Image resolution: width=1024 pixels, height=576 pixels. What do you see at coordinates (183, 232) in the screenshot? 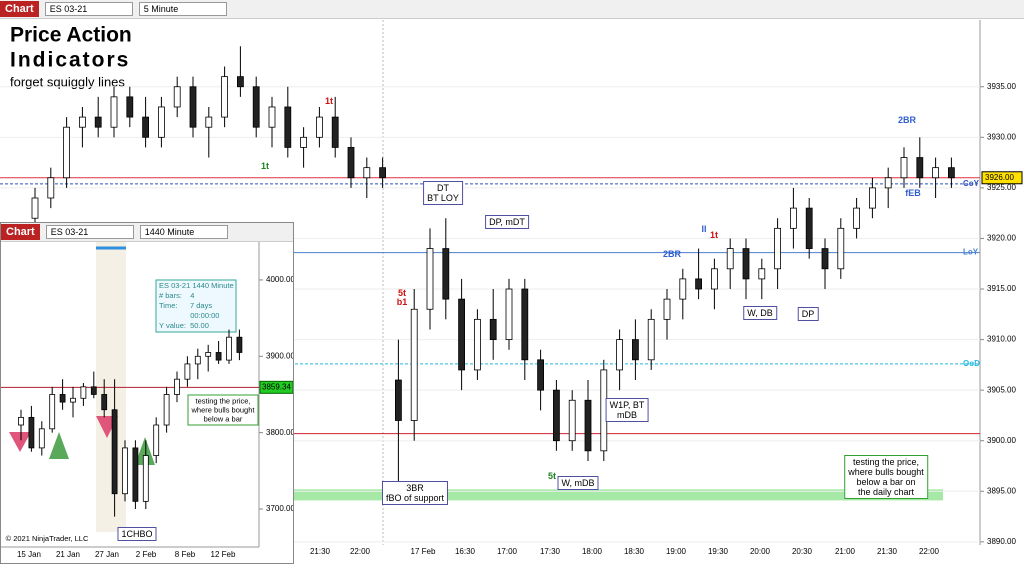
I see `interval-select: 1440 Minute` at bounding box center [183, 232].